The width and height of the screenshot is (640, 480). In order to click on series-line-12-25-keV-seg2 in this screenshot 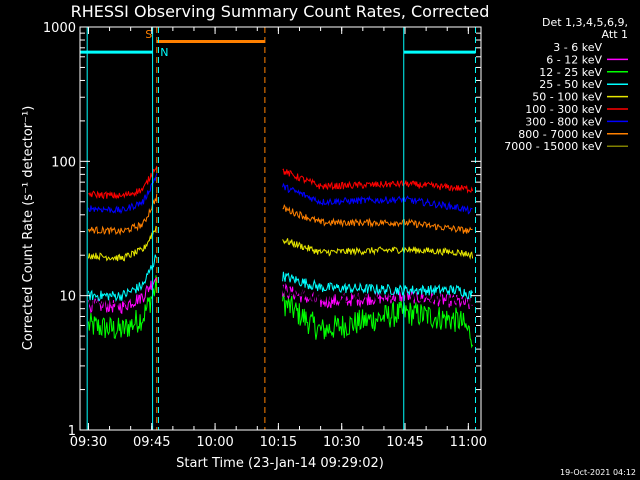, I will do `click(378, 320)`.